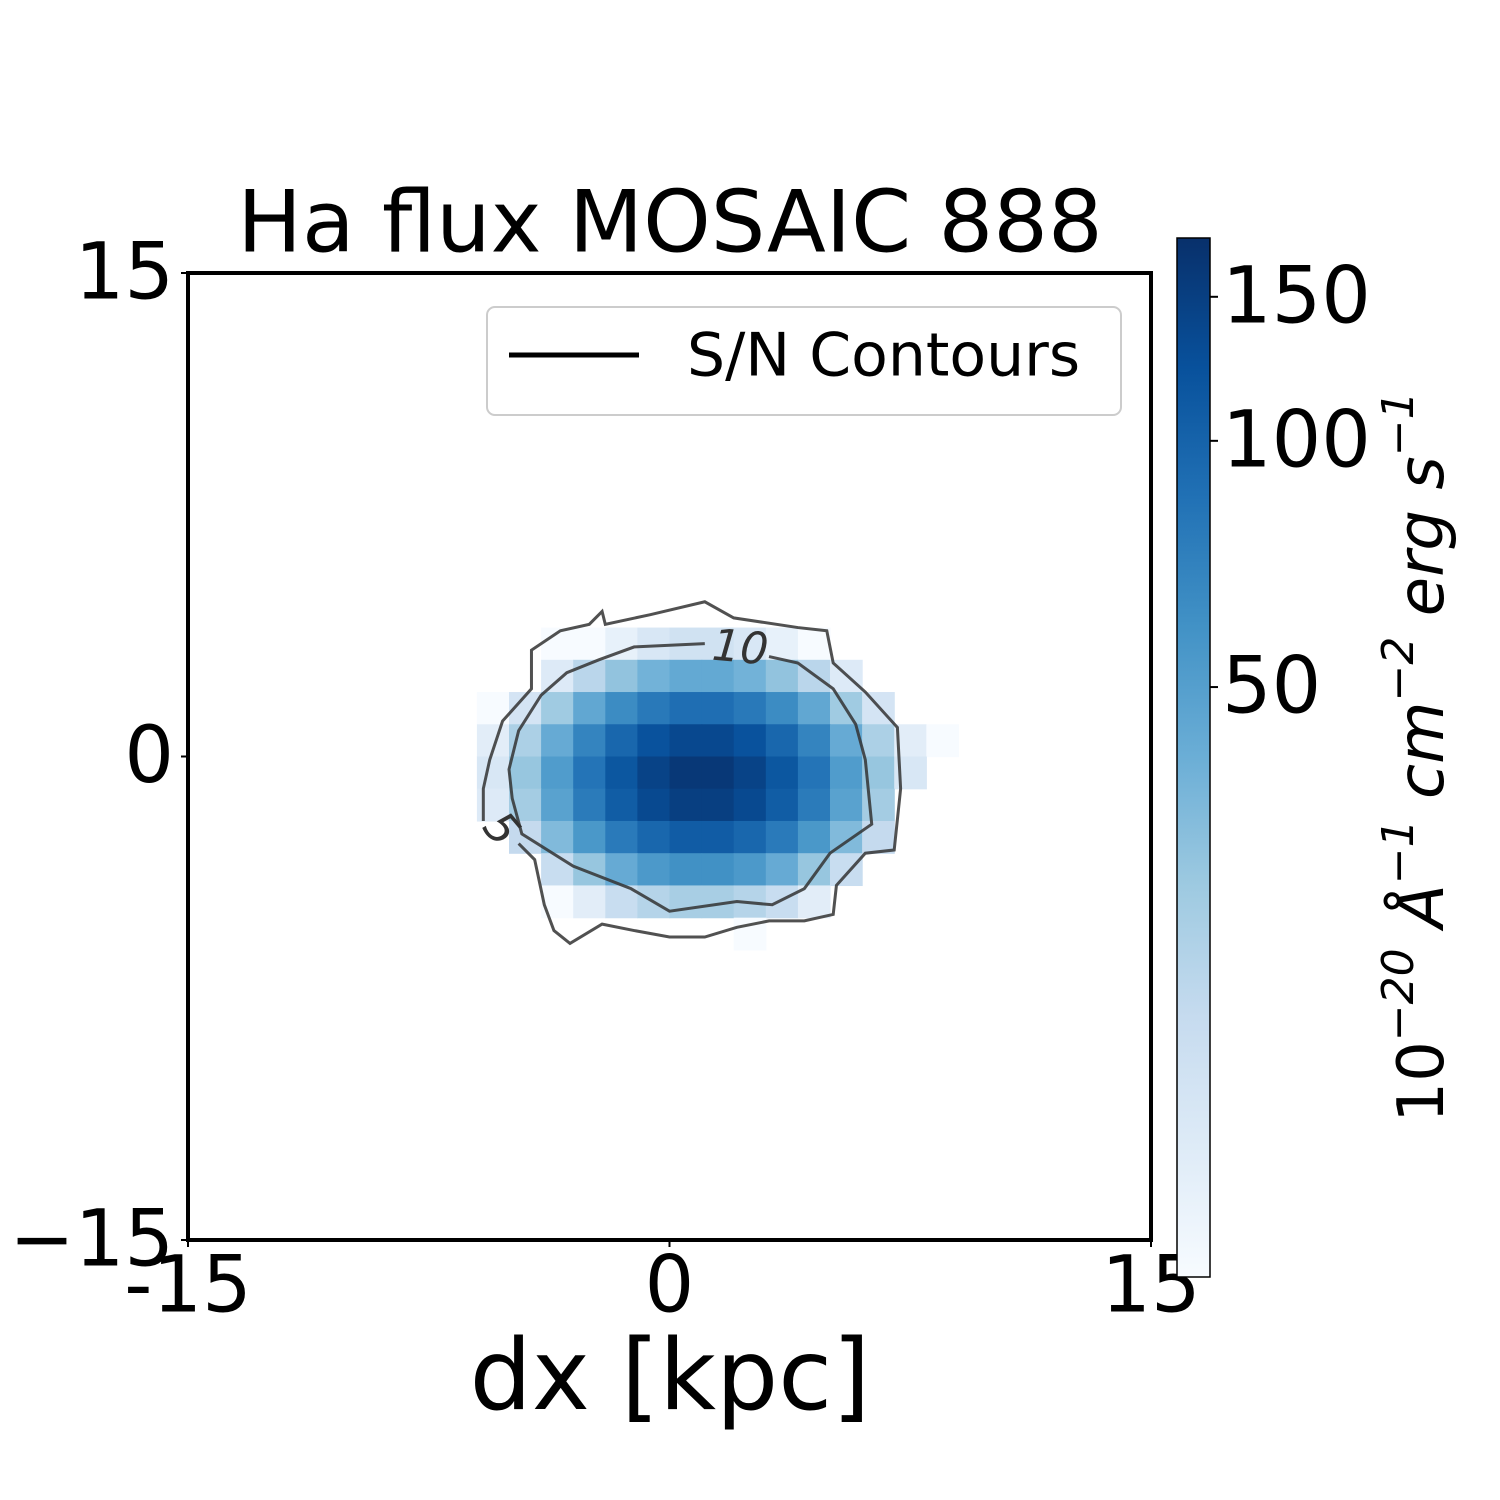 The width and height of the screenshot is (1500, 1500). What do you see at coordinates (669, 222) in the screenshot?
I see `chart-title: Ha flux MOSAIC 888` at bounding box center [669, 222].